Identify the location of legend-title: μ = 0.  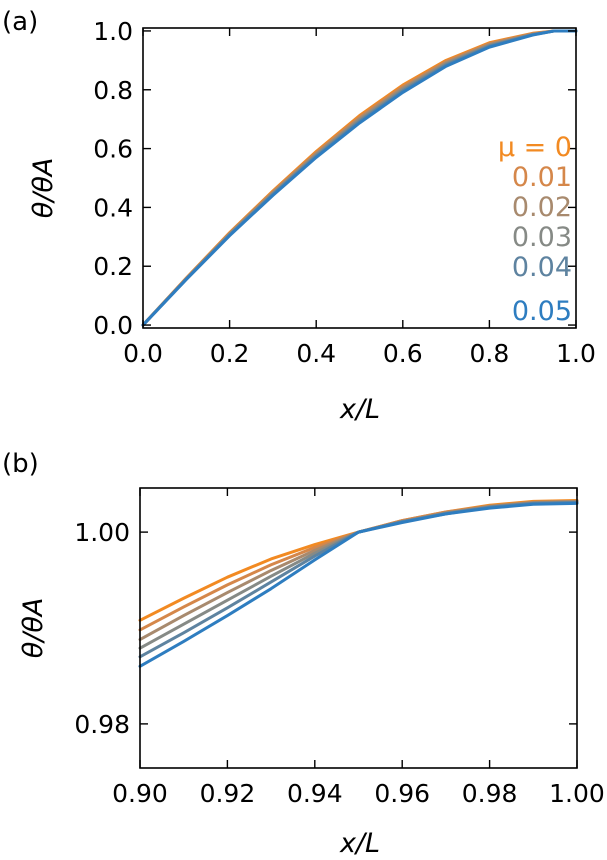
(535, 147).